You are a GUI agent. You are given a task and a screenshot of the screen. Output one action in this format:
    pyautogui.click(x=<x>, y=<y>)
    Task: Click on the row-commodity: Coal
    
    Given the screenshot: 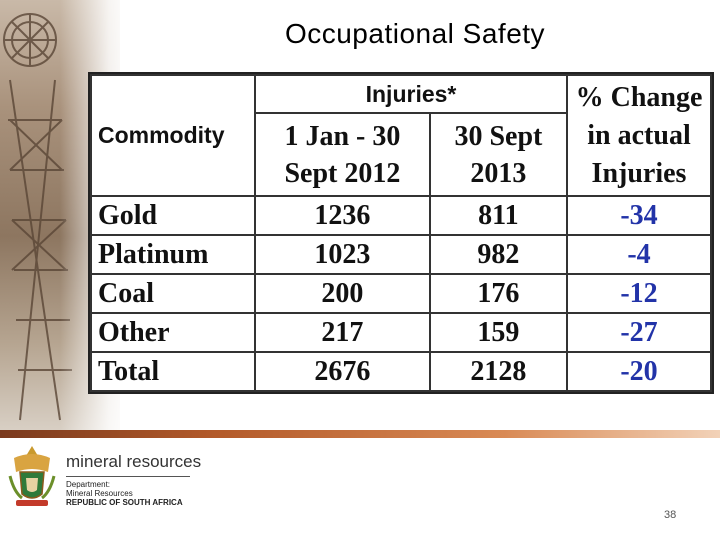 What is the action you would take?
    pyautogui.click(x=173, y=293)
    